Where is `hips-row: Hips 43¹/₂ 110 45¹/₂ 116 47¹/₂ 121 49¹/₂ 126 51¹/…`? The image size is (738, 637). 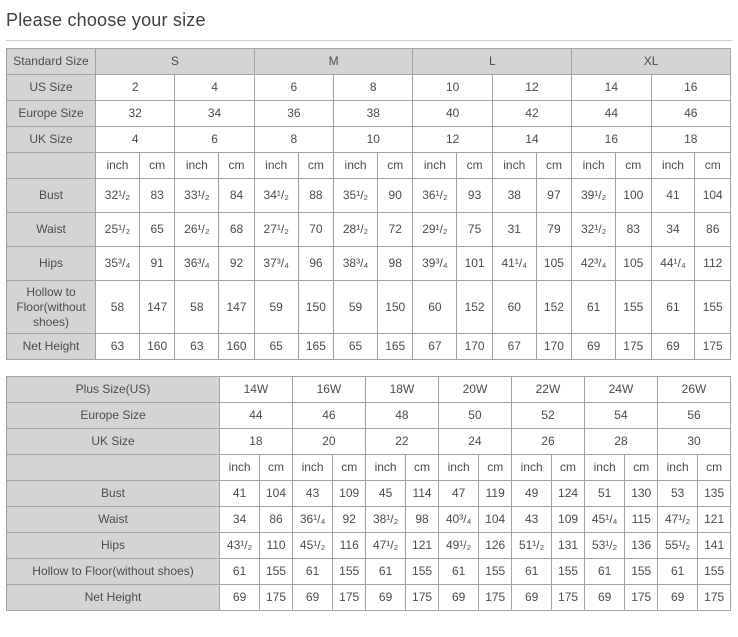 hips-row: Hips 43¹/₂ 110 45¹/₂ 116 47¹/₂ 121 49¹/₂ 126 51¹/… is located at coordinates (368, 545).